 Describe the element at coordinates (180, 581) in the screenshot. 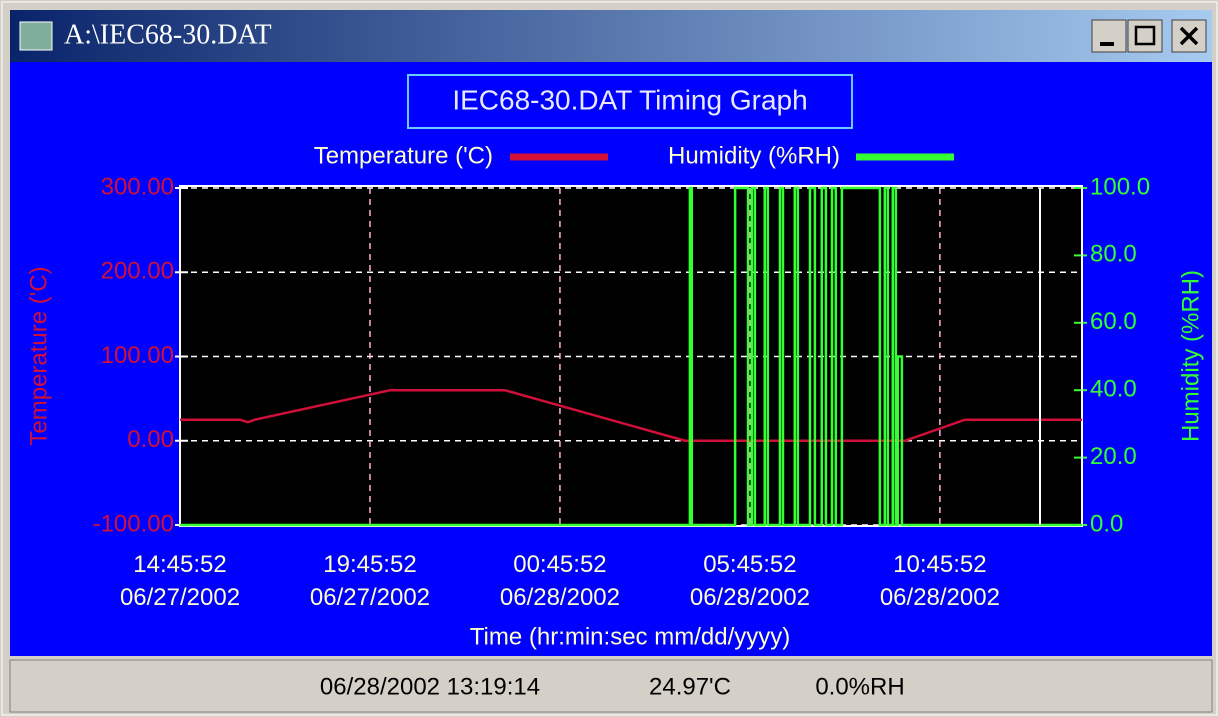

I see `x-tick-label: 14:45:52 06/27/2002` at that location.